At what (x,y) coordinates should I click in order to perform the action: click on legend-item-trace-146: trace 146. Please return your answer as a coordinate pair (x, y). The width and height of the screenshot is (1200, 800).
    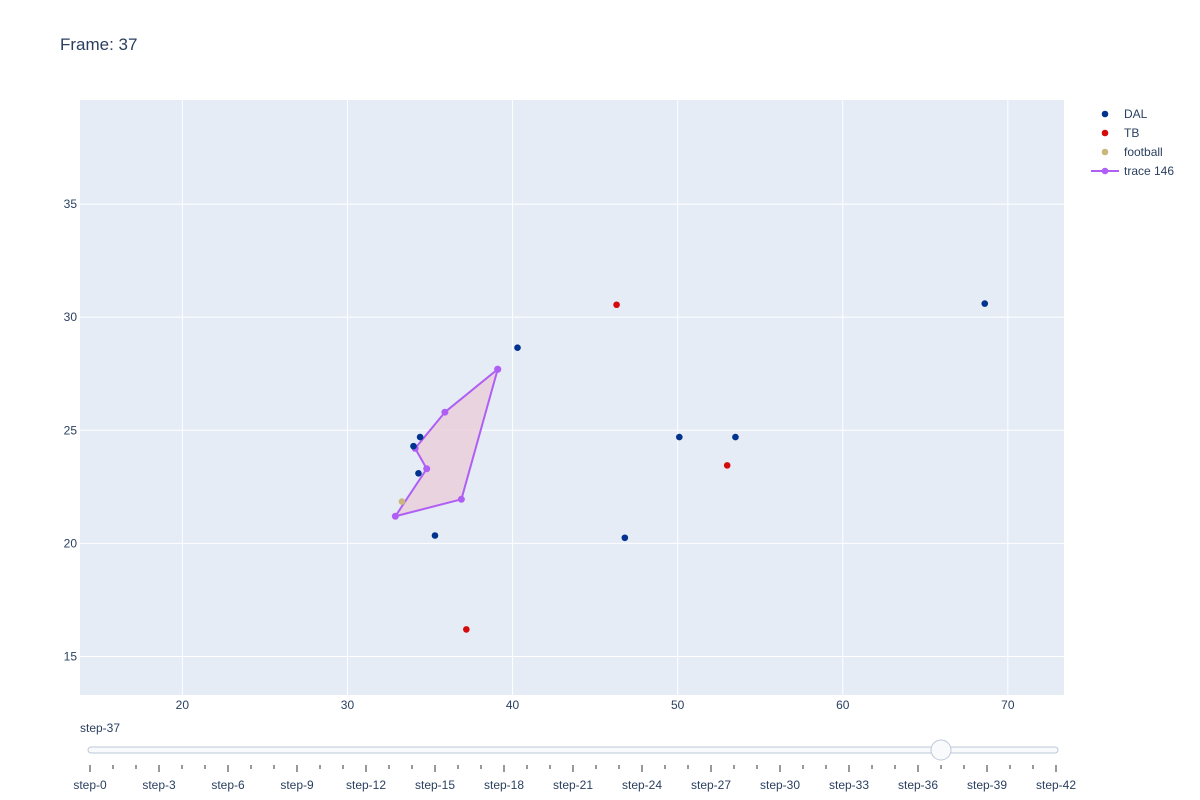
    Looking at the image, I should click on (1132, 171).